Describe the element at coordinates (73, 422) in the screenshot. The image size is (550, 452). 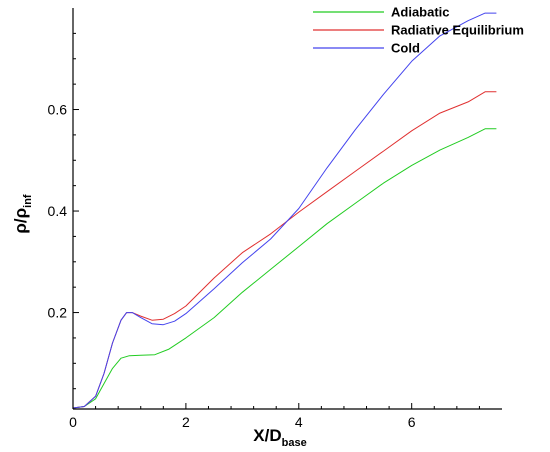
I see `x-tick-label: 0` at that location.